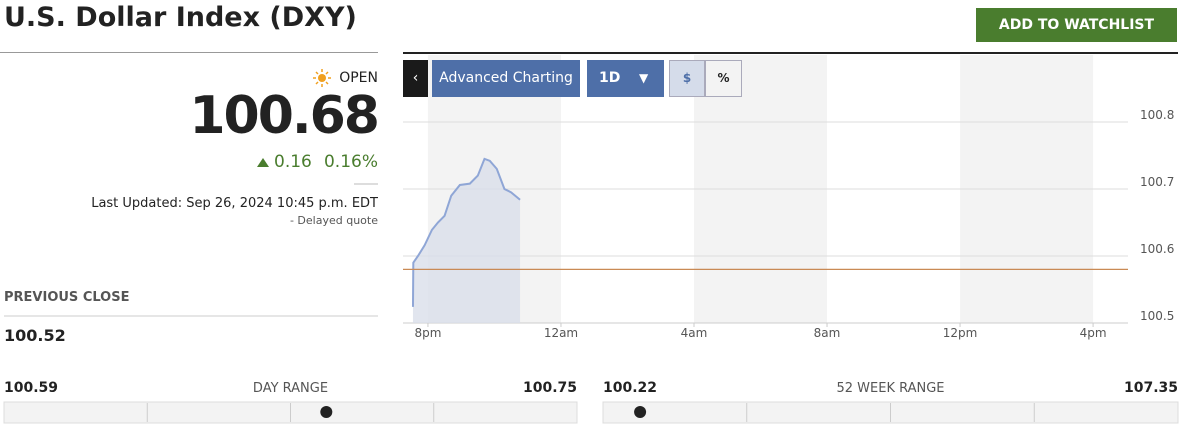  Describe the element at coordinates (1157, 182) in the screenshot. I see `y-tick-label: 100.7` at that location.